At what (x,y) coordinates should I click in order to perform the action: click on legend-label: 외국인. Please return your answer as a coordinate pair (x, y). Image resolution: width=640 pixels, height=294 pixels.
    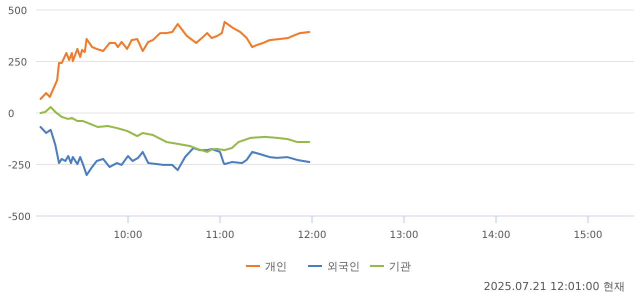
    Looking at the image, I should click on (343, 266).